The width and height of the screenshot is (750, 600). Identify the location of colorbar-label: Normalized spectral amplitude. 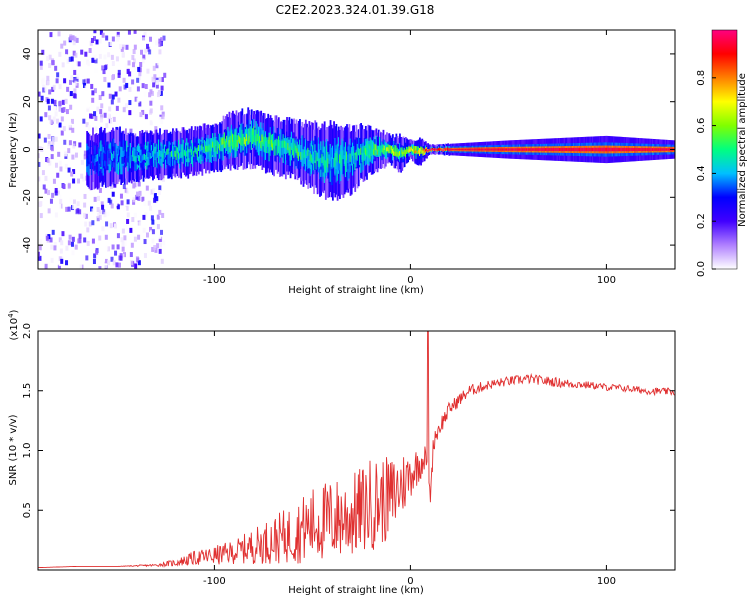
(742, 150).